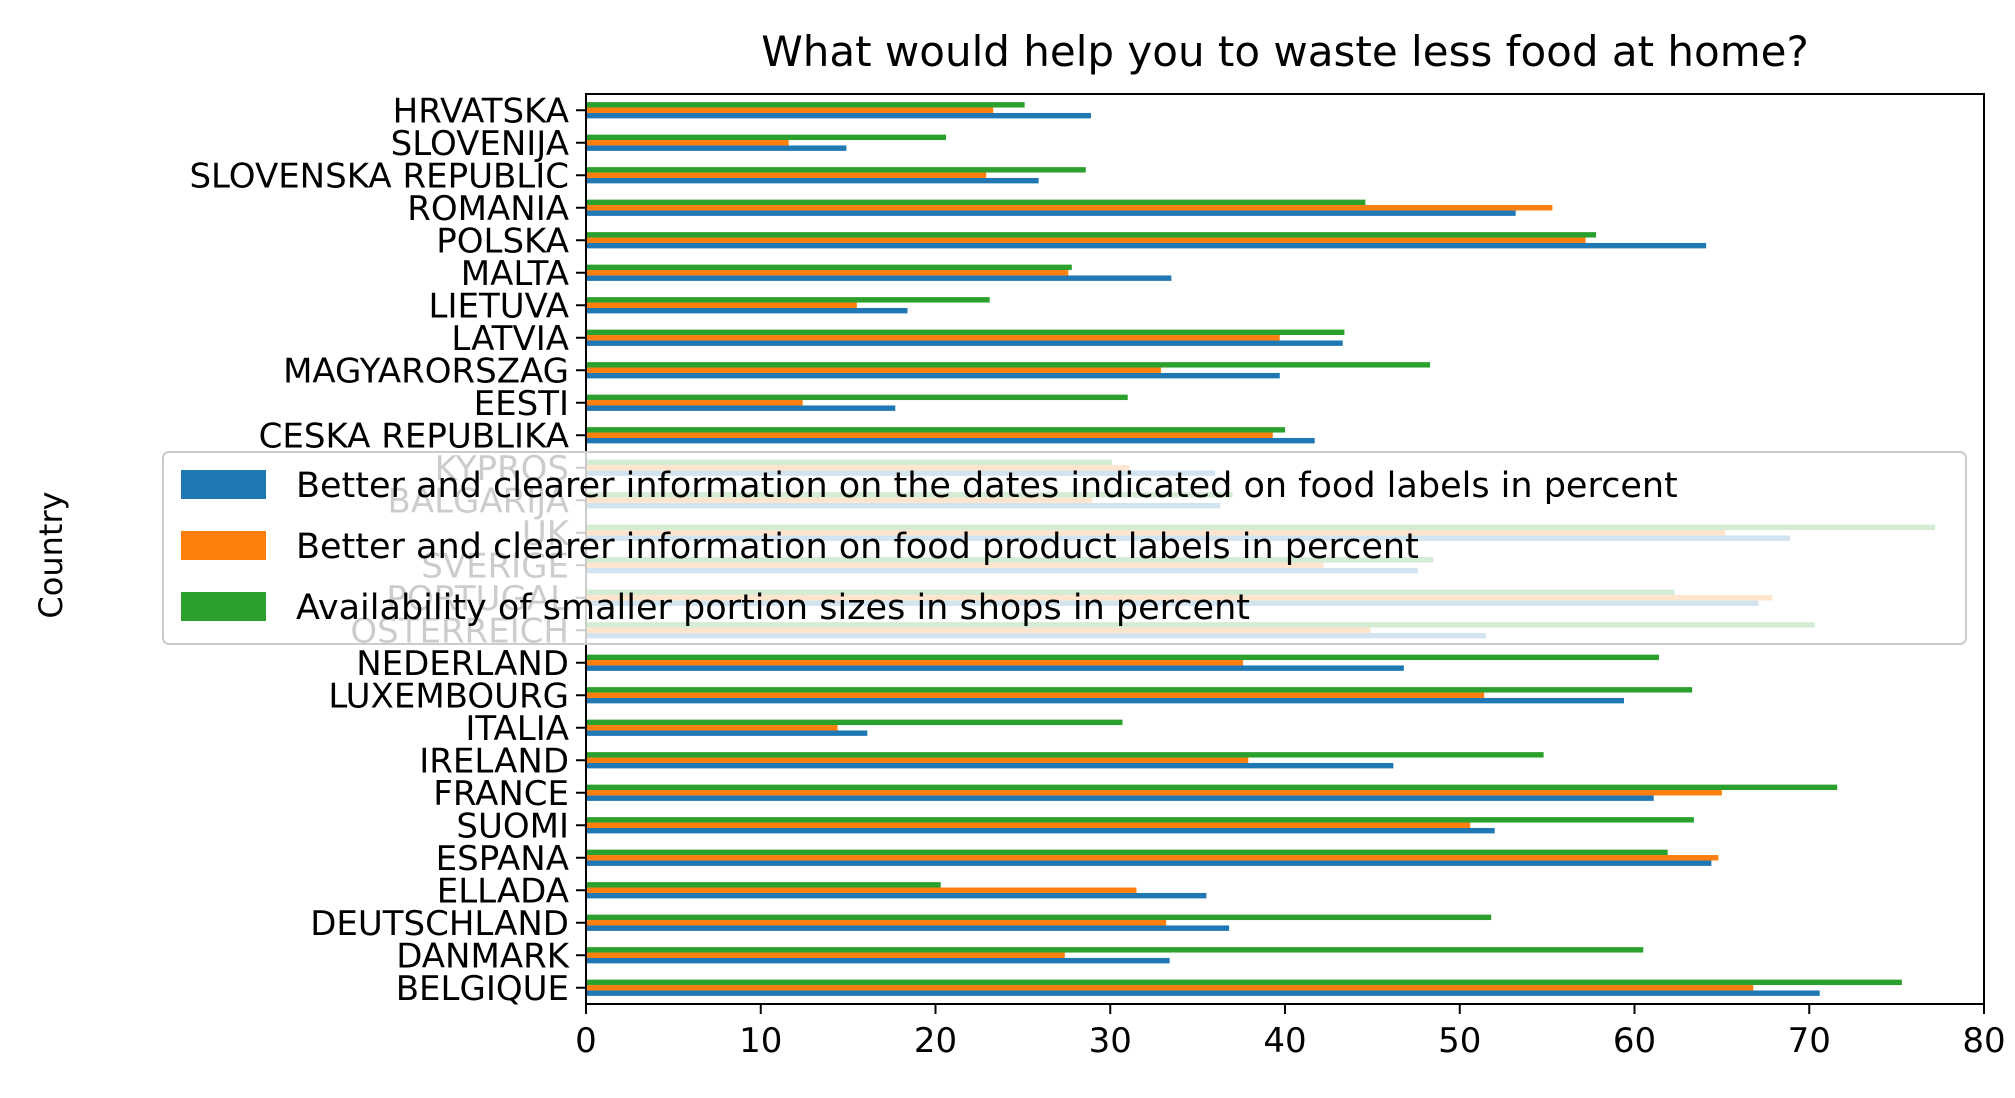 This screenshot has width=2015, height=1098. I want to click on y-tick-label: CESKA REPUBLIKA, so click(414, 436).